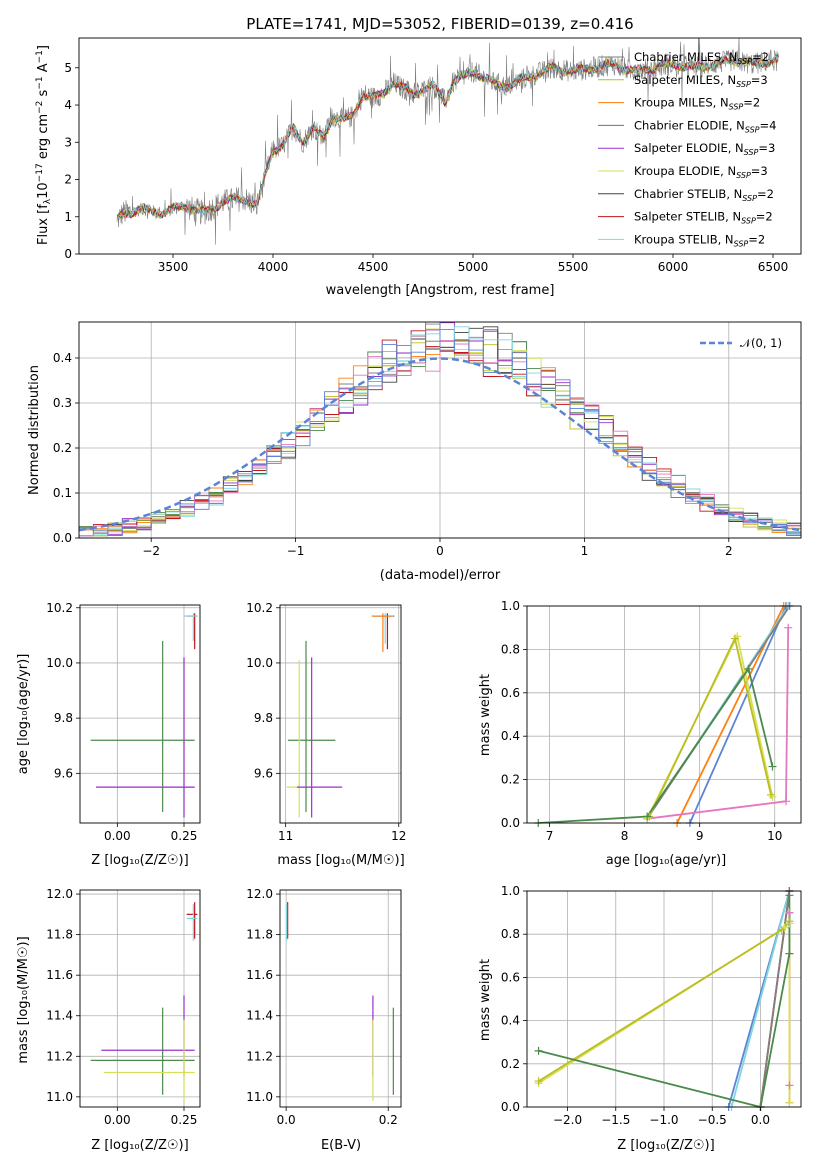 The height and width of the screenshot is (1170, 819). Describe the element at coordinates (326, 722) in the screenshot. I see `age-vs-mass-panel: 11 12 9.6 9.8 10.0 10.2` at that location.